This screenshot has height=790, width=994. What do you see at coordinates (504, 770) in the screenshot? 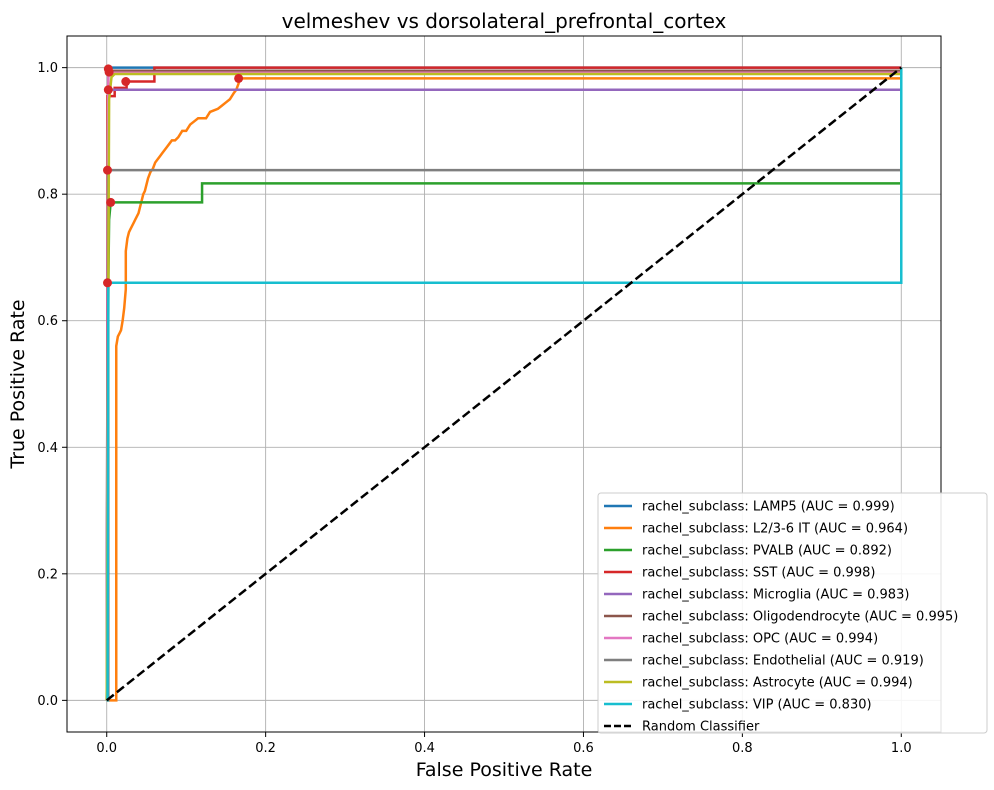
I see `x-axis-label: False Positive Rate` at bounding box center [504, 770].